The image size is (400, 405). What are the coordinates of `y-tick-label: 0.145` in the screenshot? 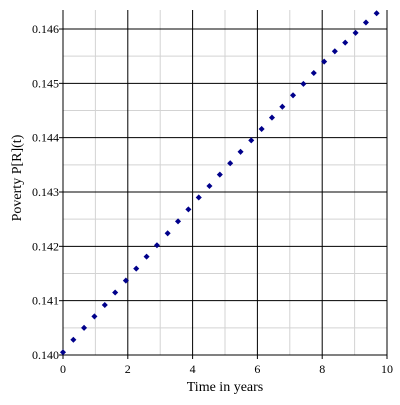 It's located at (45, 83).